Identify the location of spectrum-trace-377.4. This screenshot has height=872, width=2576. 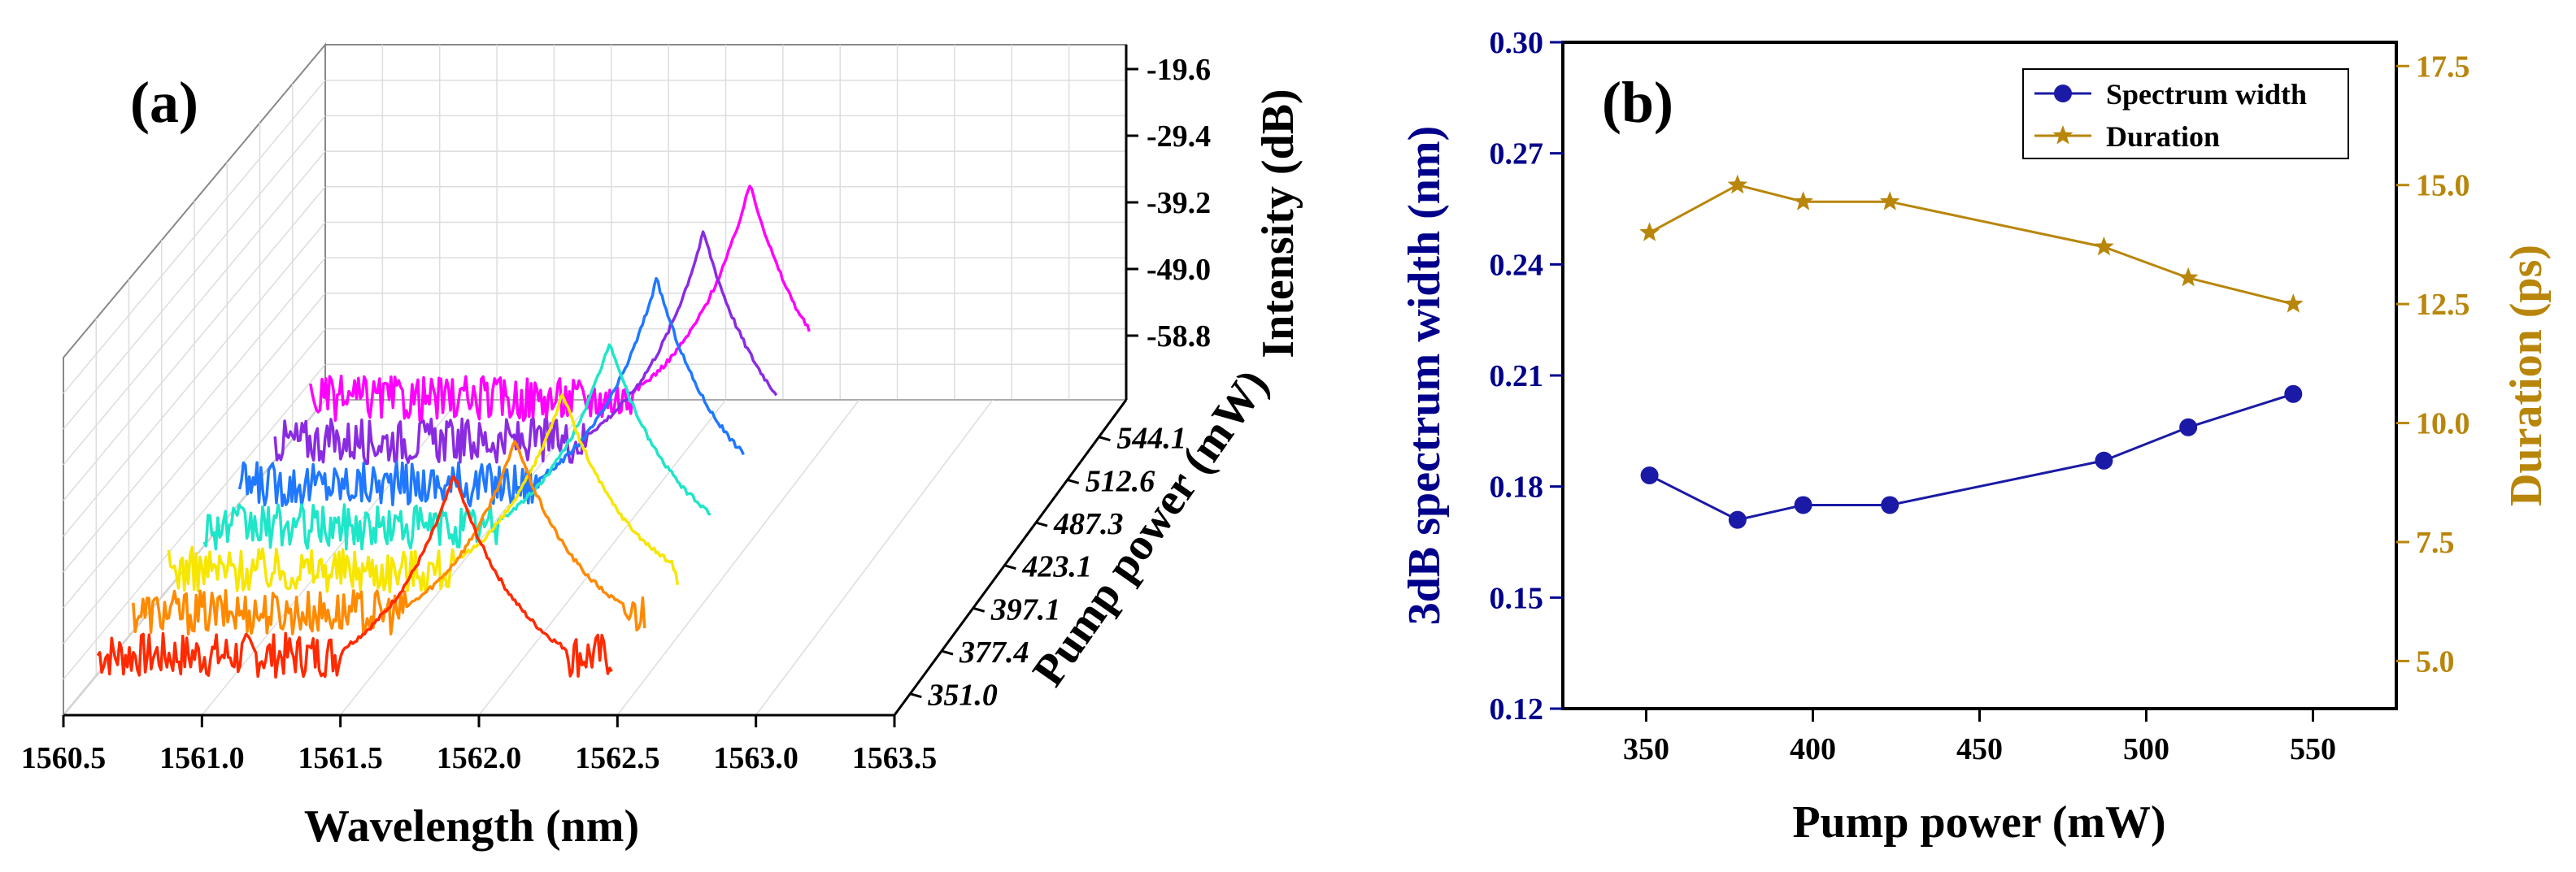
(389, 538).